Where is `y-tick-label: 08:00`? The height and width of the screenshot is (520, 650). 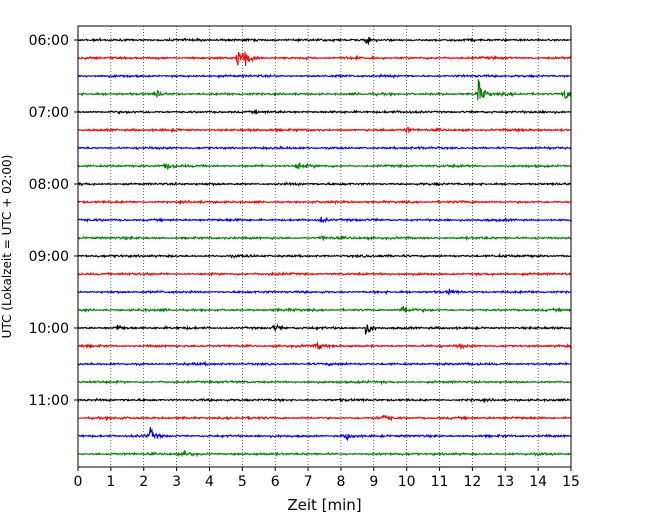 y-tick-label: 08:00 is located at coordinates (49, 185).